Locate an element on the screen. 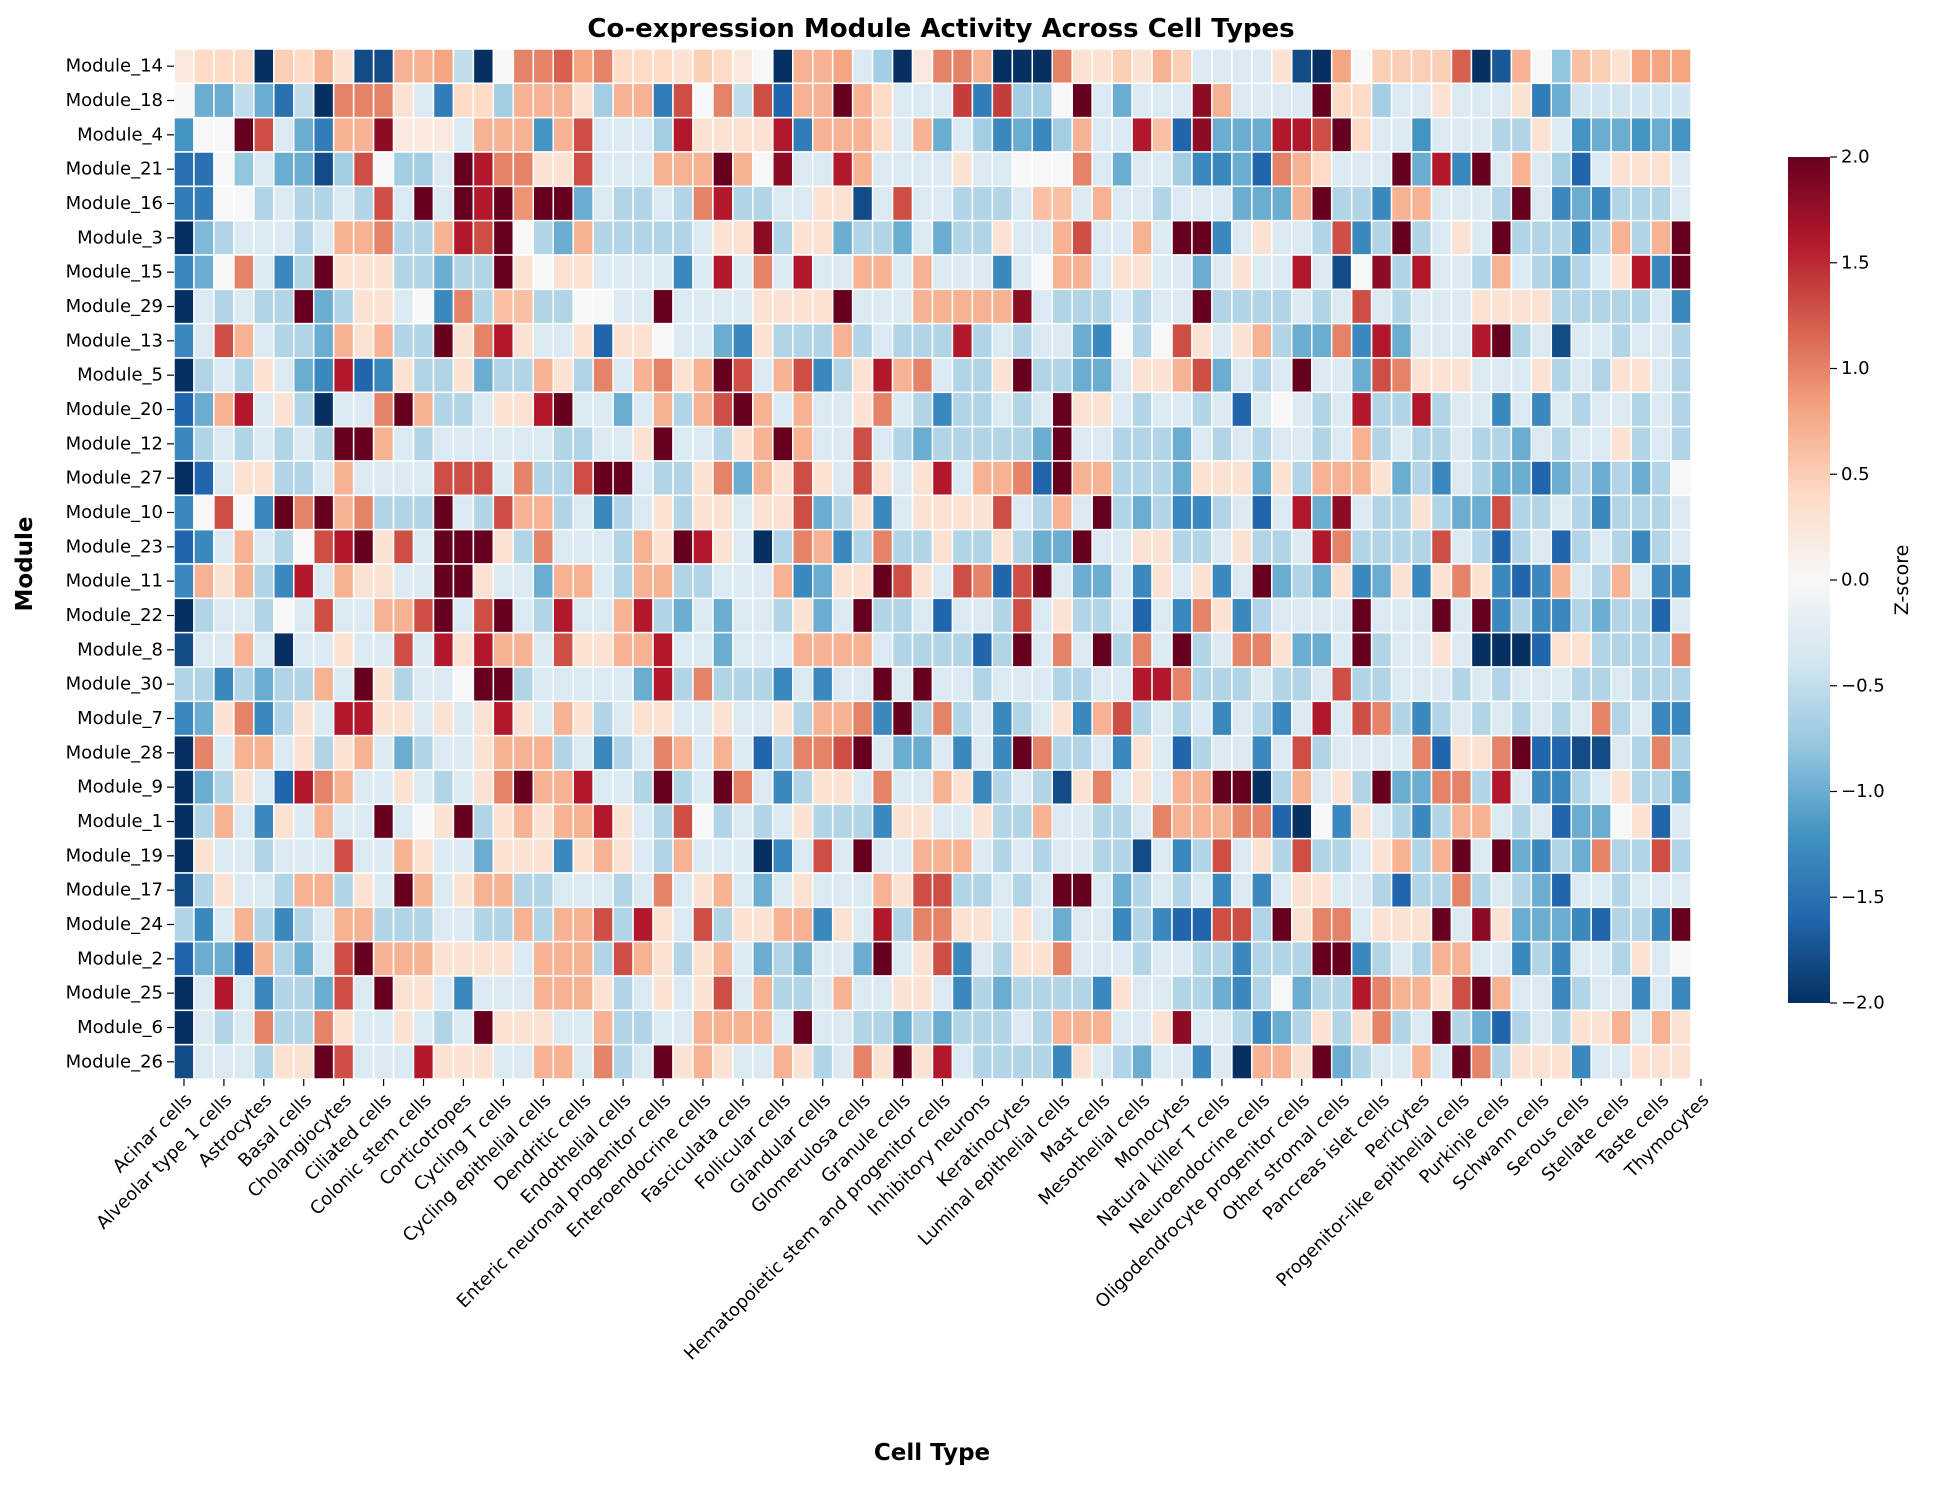 This screenshot has width=1933, height=1485. x-axis-label: Cell Type is located at coordinates (932, 1453).